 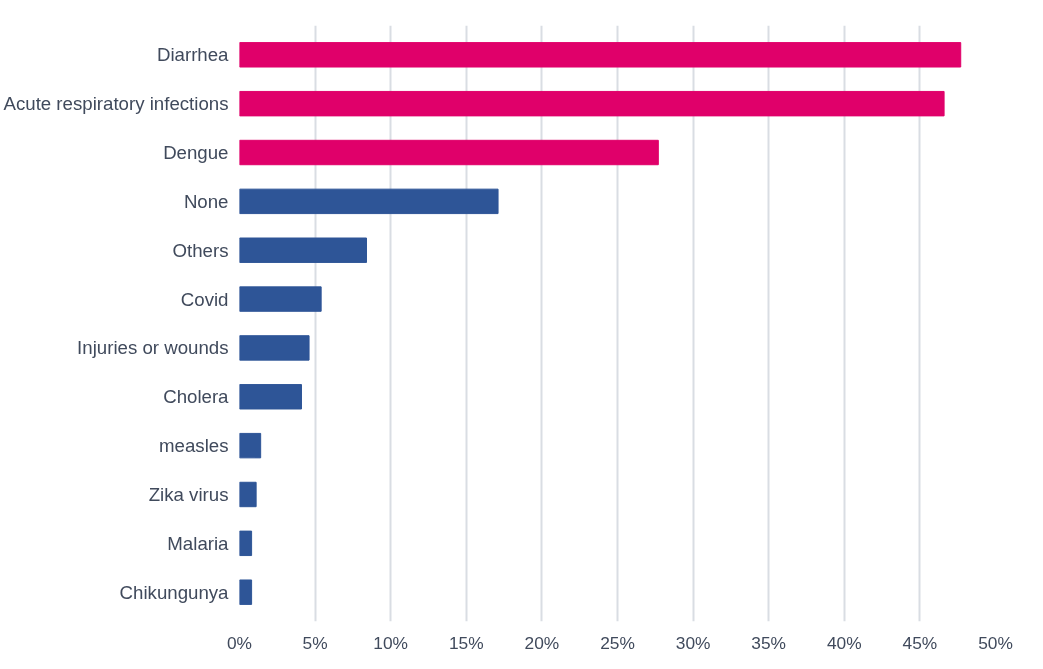 What do you see at coordinates (196, 397) in the screenshot?
I see `y-tick-label: Cholera` at bounding box center [196, 397].